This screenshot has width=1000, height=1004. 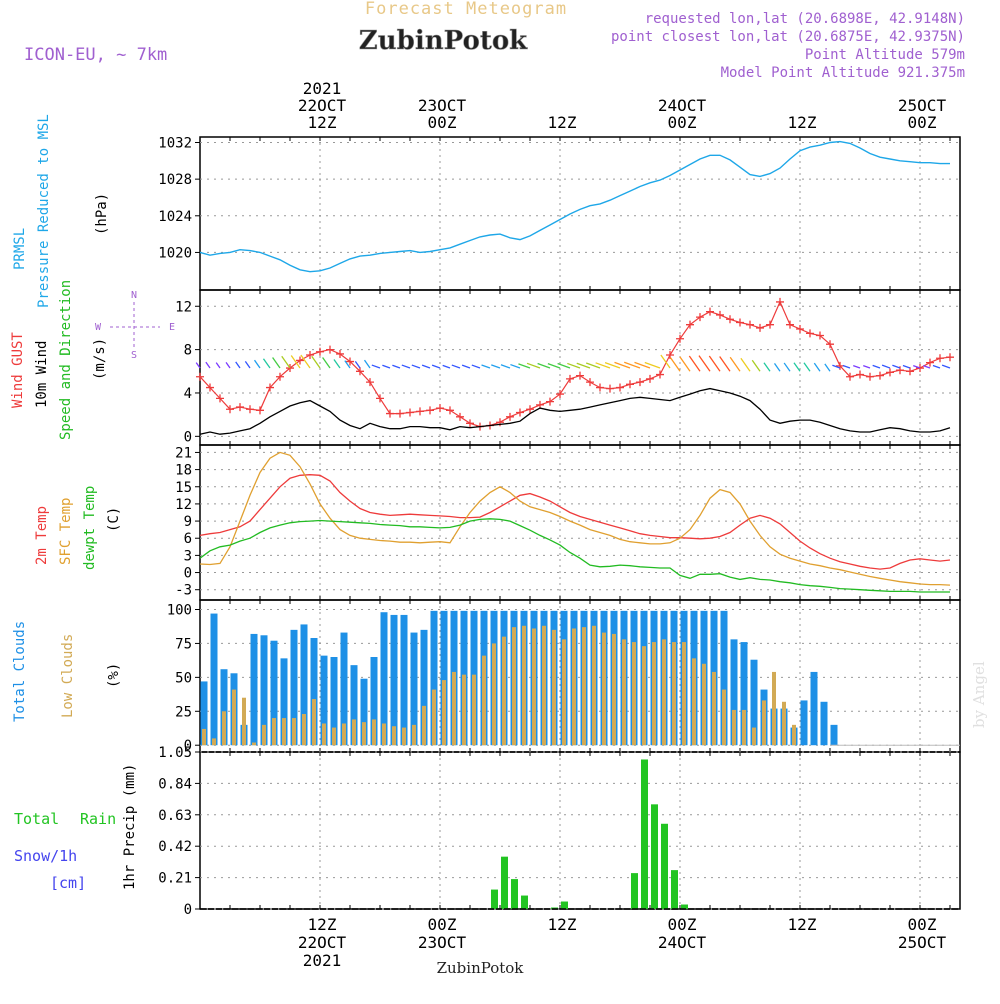 I want to click on top-time-label: 25OCT, so click(x=922, y=105).